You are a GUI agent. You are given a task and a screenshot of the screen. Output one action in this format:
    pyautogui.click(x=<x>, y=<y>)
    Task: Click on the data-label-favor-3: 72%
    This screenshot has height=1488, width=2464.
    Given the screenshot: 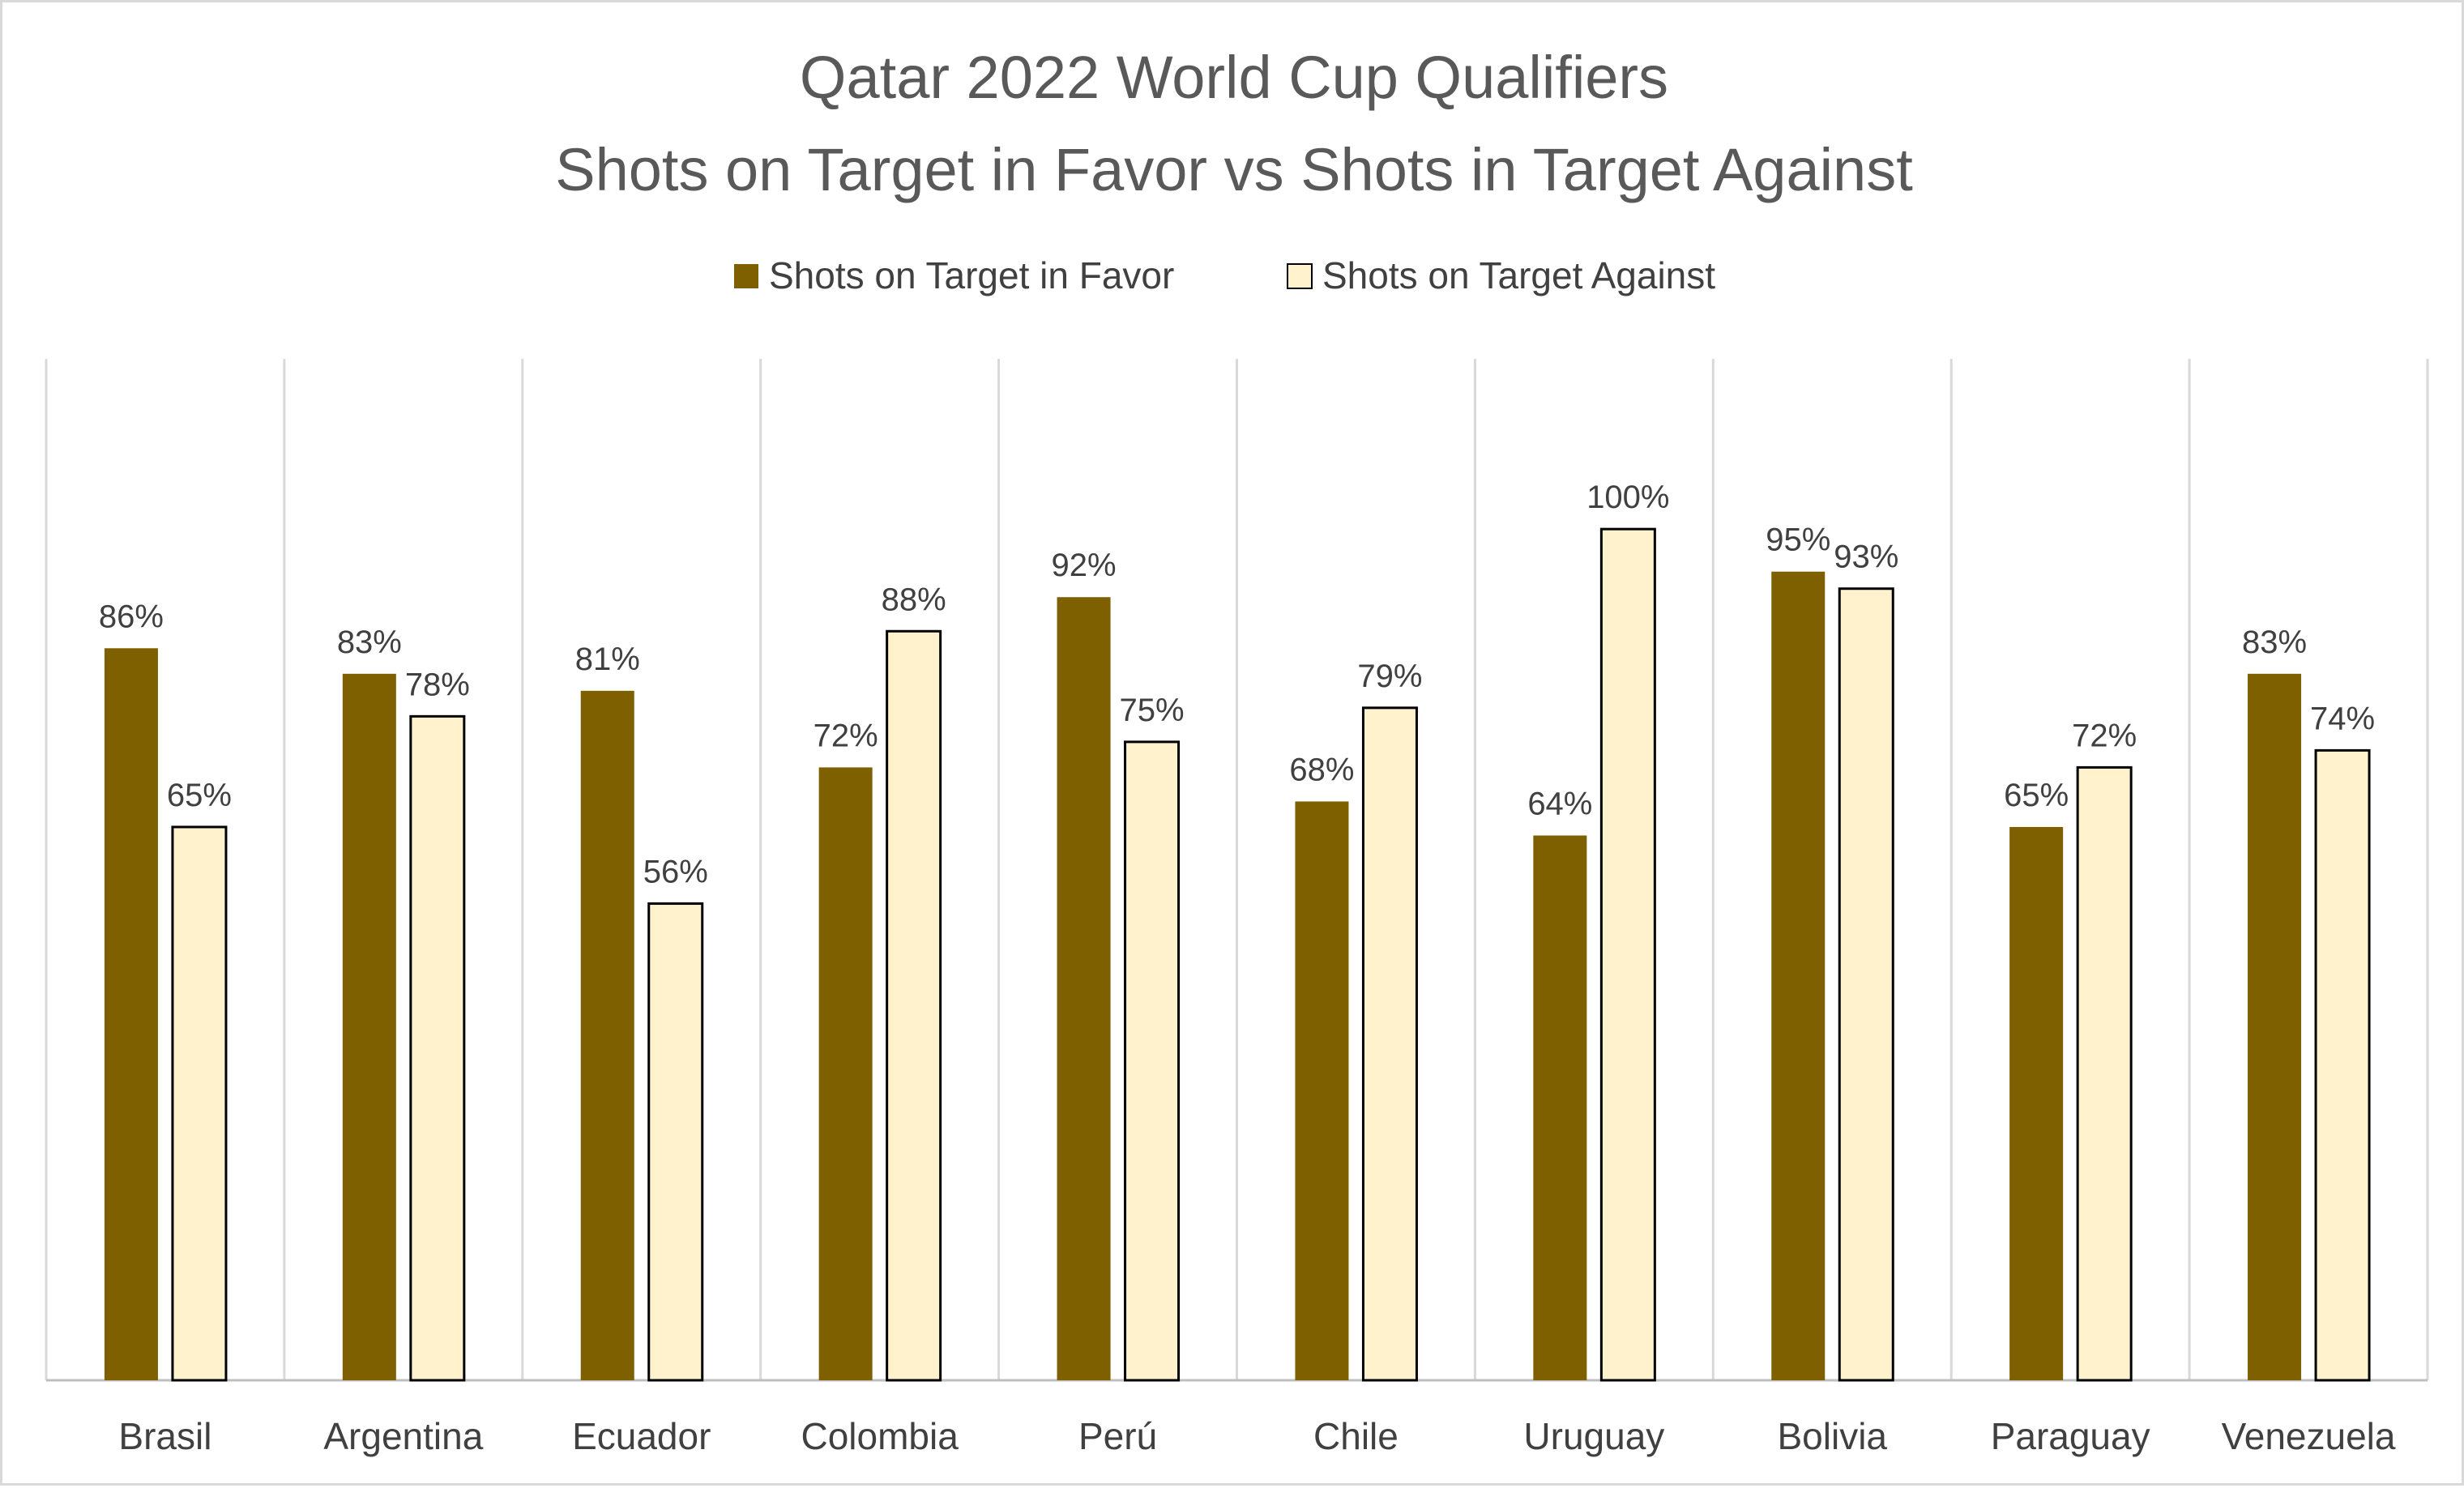 What is the action you would take?
    pyautogui.click(x=846, y=736)
    